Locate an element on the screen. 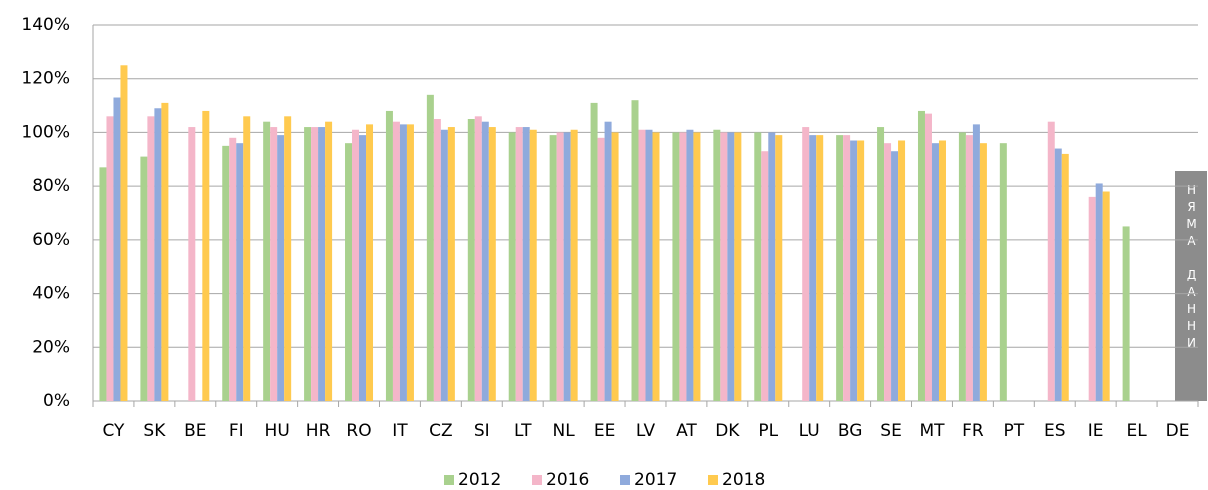 This screenshot has width=1208, height=490. x-tick-label: FI is located at coordinates (236, 431).